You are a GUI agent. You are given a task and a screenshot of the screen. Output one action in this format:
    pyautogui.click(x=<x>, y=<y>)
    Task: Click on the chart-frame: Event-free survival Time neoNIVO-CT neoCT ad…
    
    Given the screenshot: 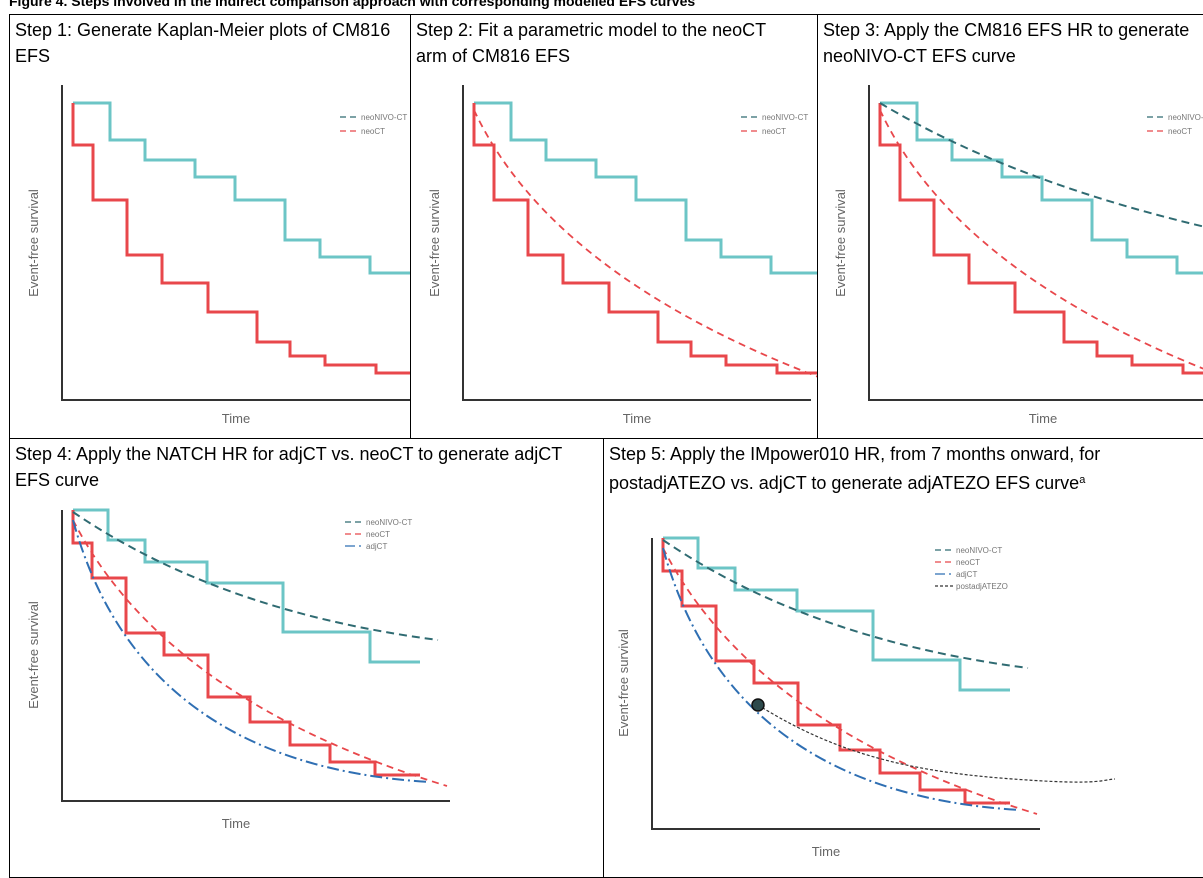 What is the action you would take?
    pyautogui.click(x=238, y=669)
    